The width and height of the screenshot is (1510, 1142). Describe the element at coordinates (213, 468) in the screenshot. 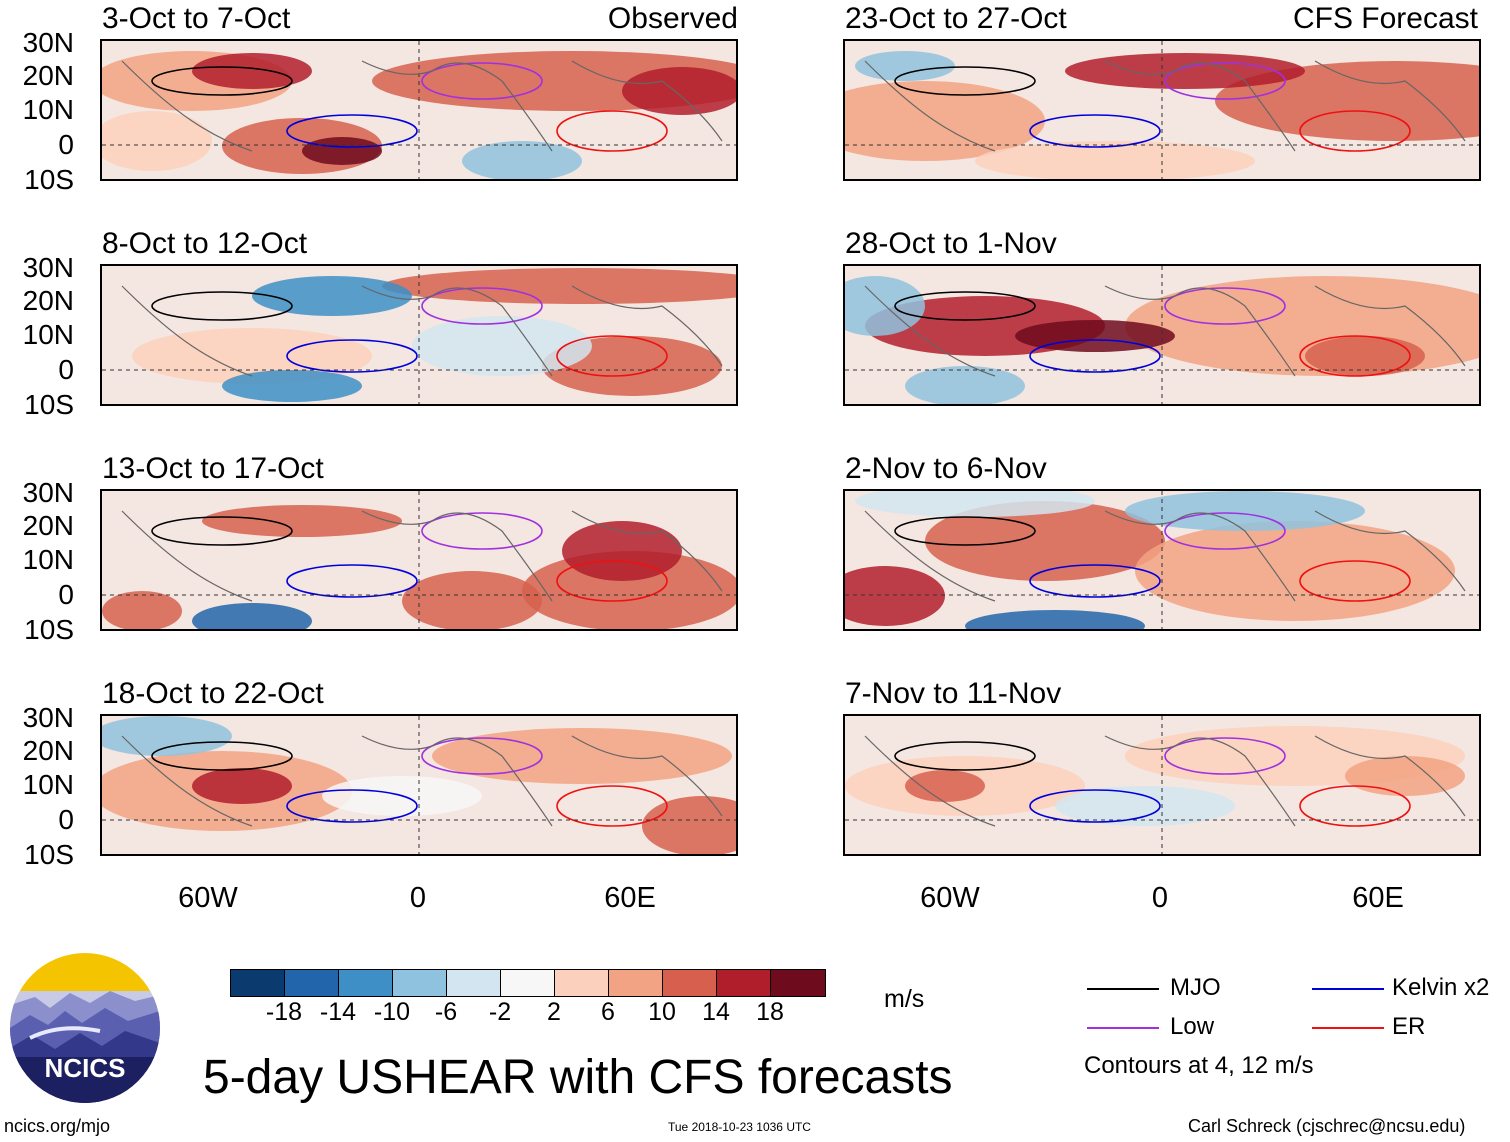

I see `panel-title-obs-3: 13-Oct to 17-Oct` at that location.